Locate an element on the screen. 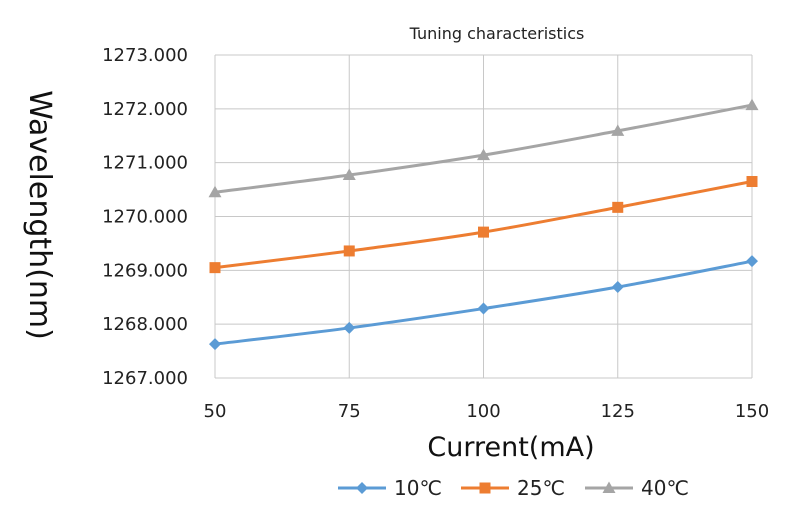  legend-item: 25℃ is located at coordinates (513, 488).